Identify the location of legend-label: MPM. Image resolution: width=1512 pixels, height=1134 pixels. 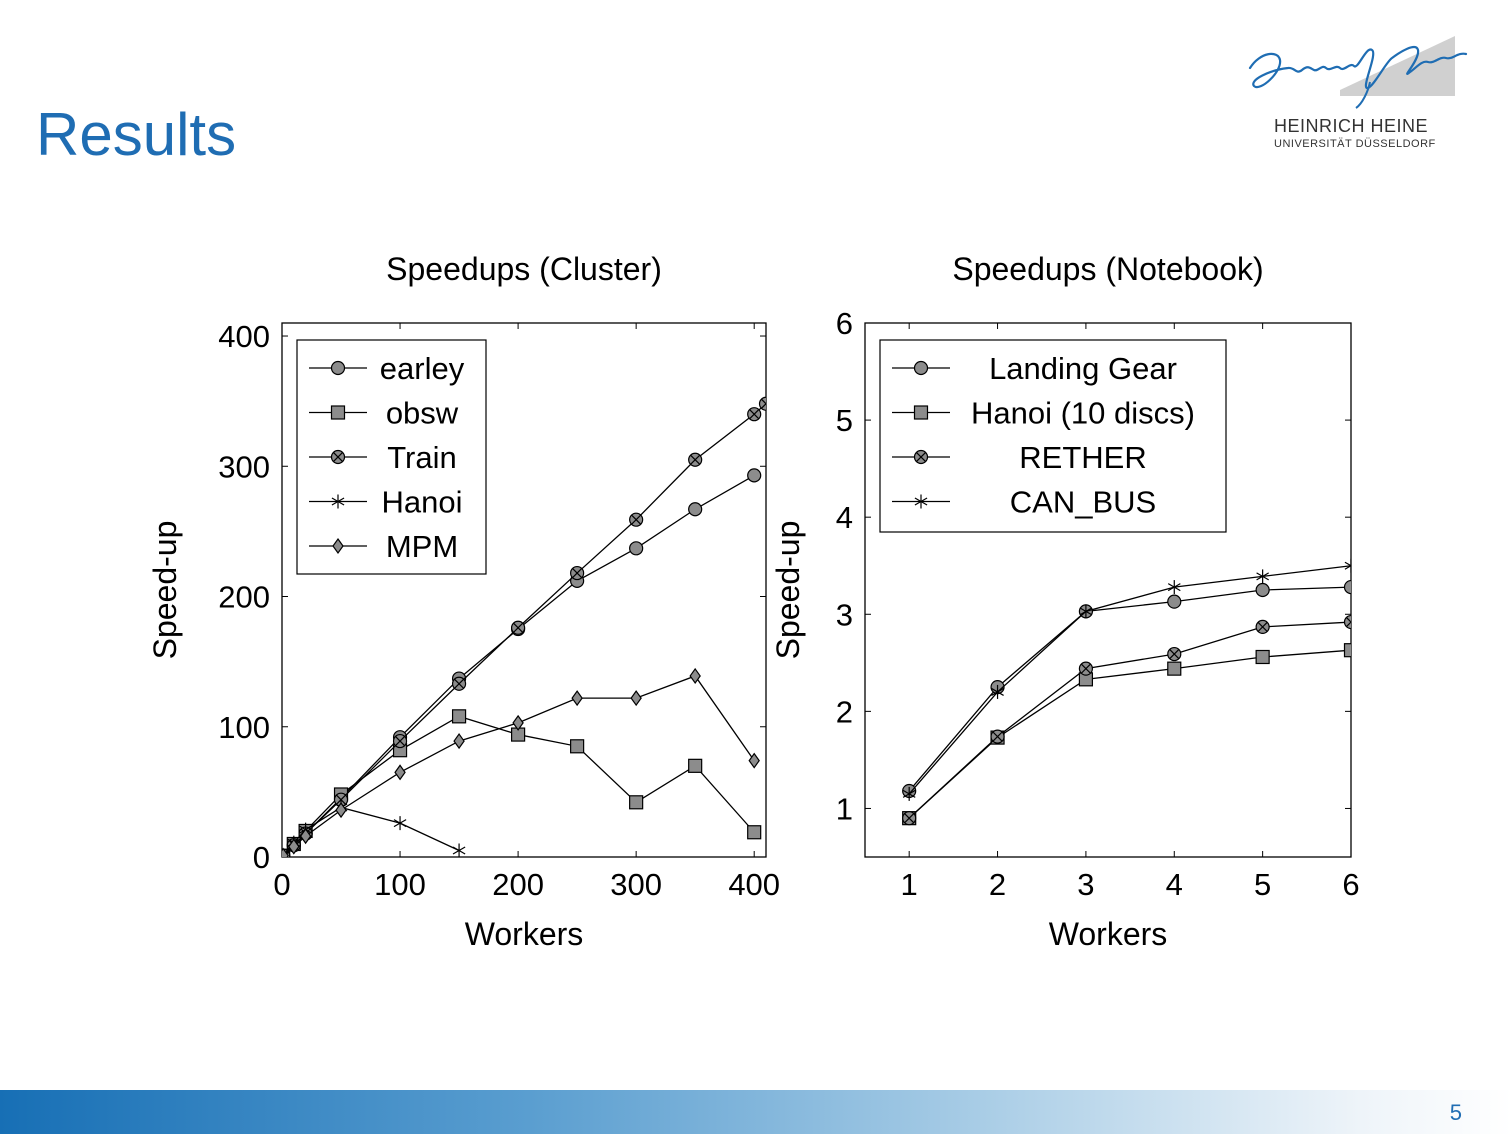
(422, 546).